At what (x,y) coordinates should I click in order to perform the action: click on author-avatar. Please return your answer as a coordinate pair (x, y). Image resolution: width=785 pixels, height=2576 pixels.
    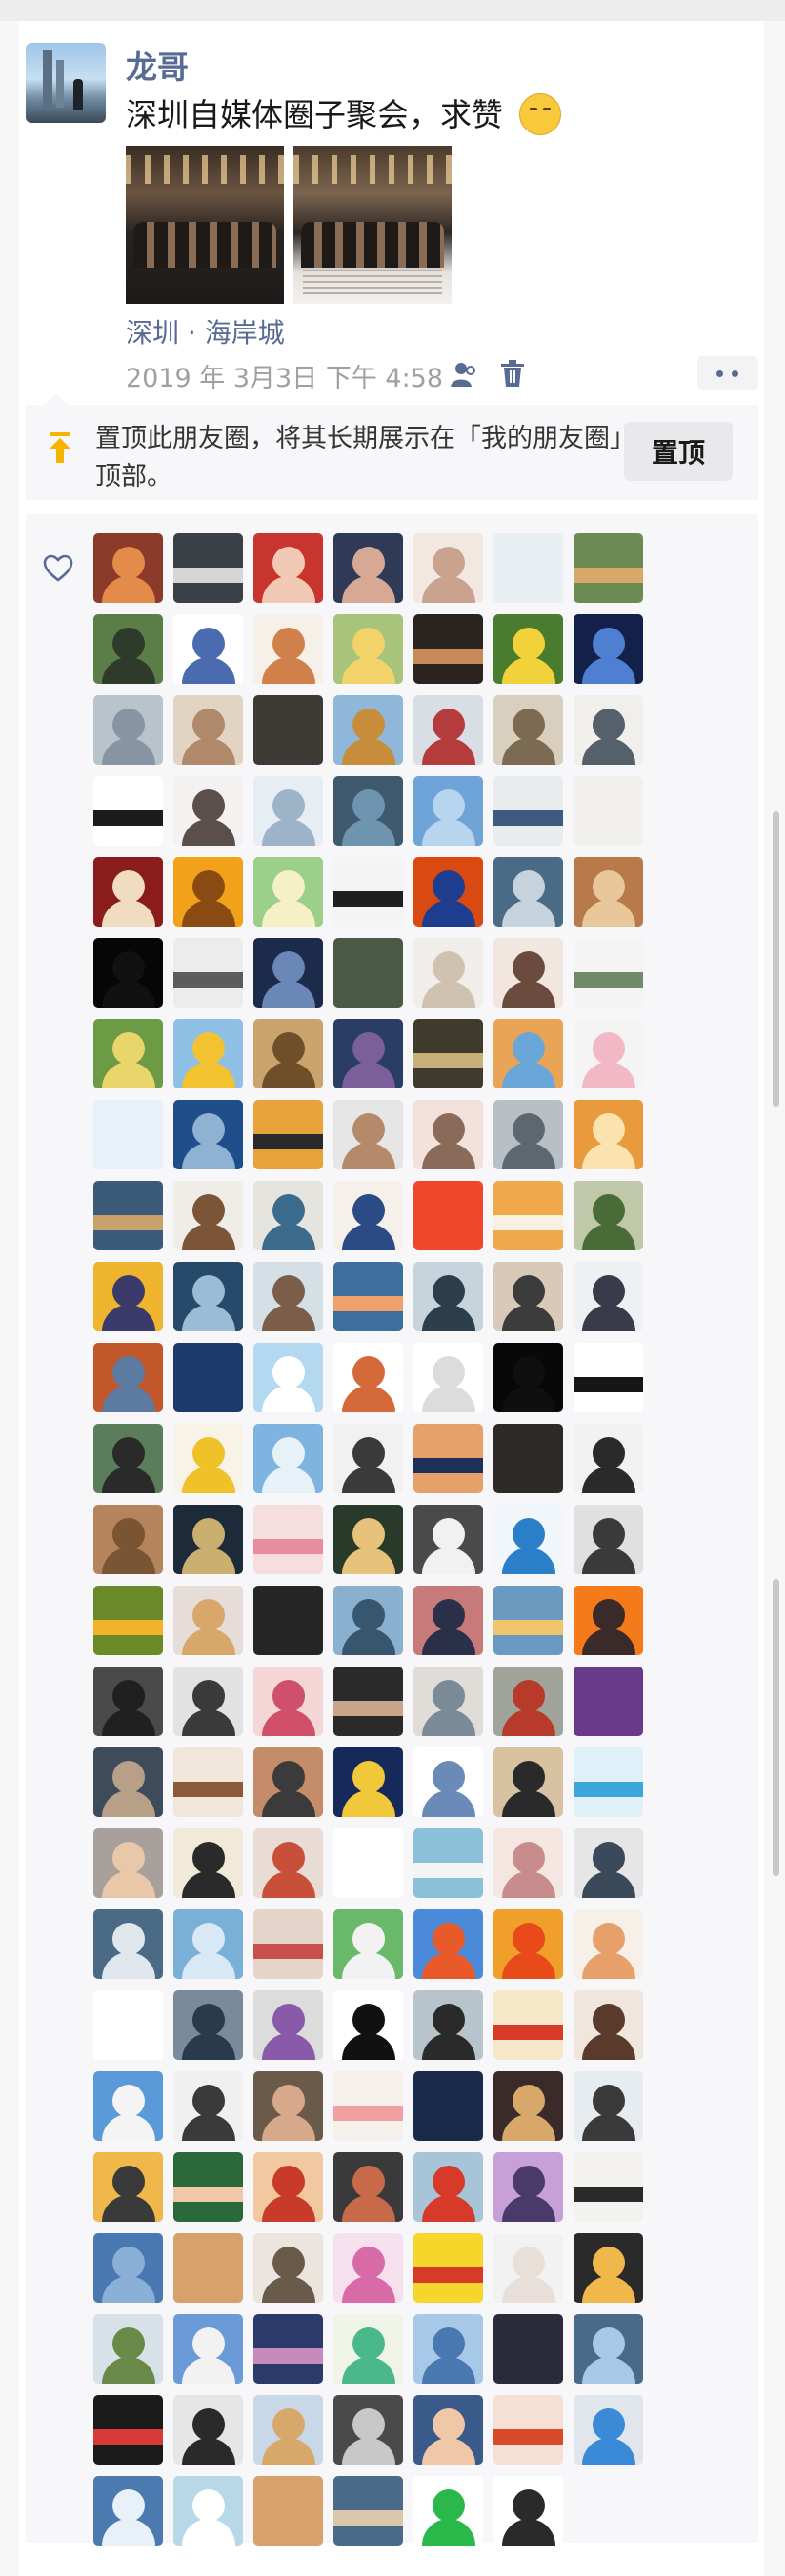
    Looking at the image, I should click on (66, 83).